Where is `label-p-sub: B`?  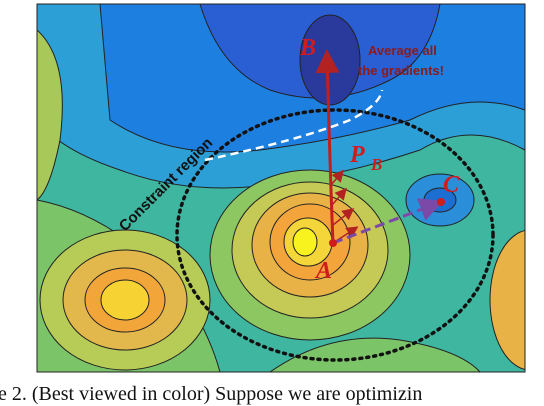 label-p-sub: B is located at coordinates (376, 164).